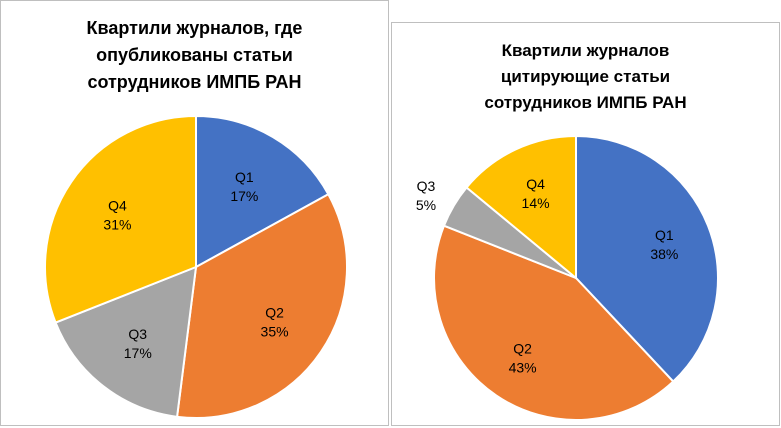  Describe the element at coordinates (664, 254) in the screenshot. I see `slice-value-label: 38%` at that location.